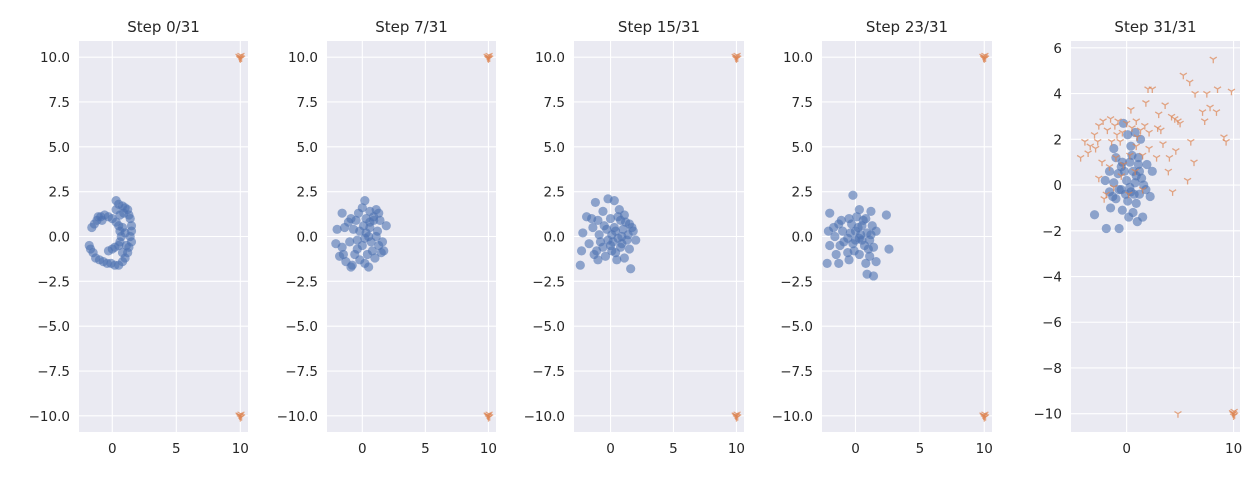  What do you see at coordinates (1048, 415) in the screenshot?
I see `y-tick-label: −10` at bounding box center [1048, 415].